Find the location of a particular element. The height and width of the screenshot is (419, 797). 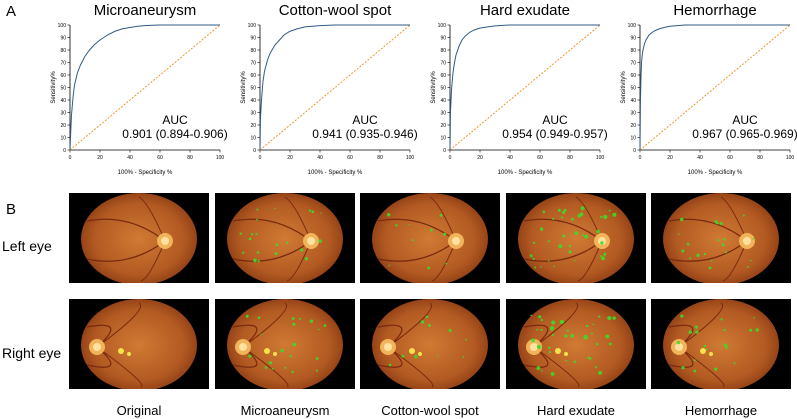

chart-2-ytick-label: 50 is located at coordinates (253, 88).